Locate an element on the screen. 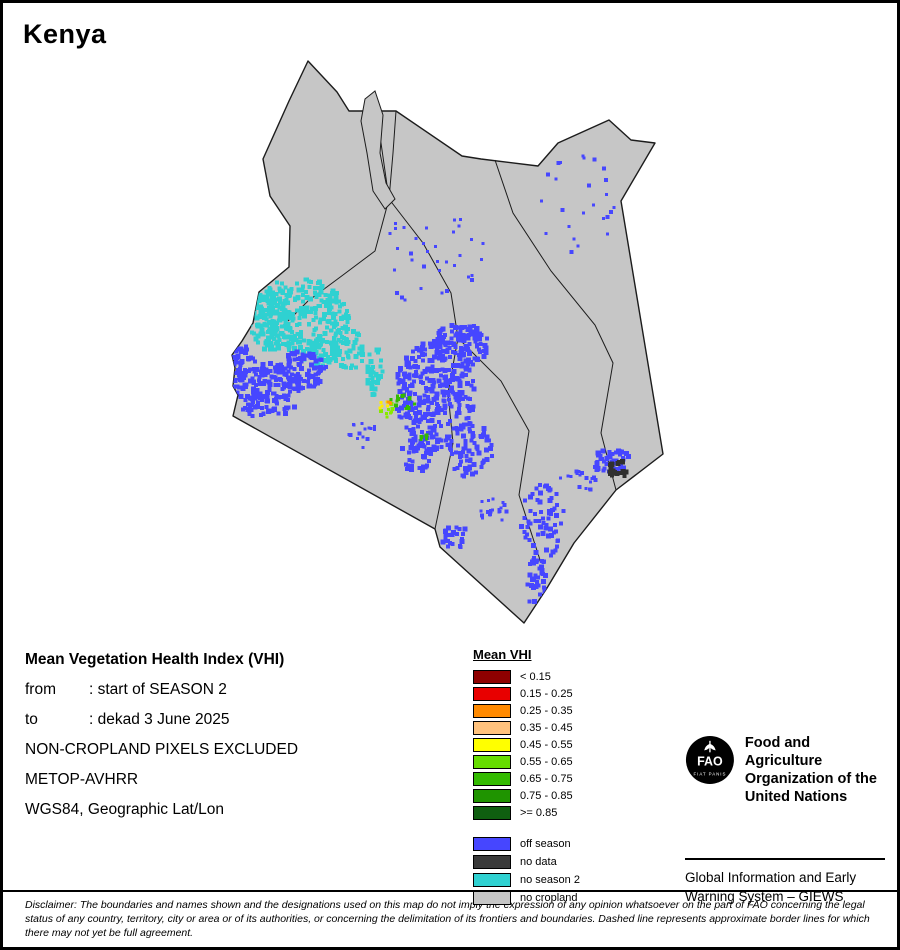 The image size is (900, 950). page-title: Kenya is located at coordinates (65, 34).